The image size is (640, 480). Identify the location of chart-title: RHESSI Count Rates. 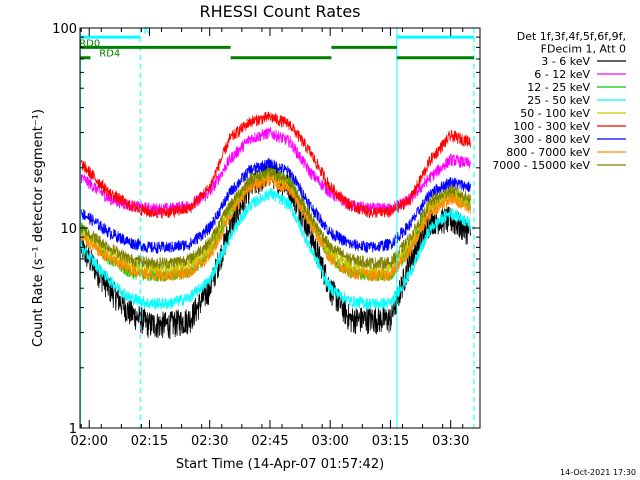
(280, 11).